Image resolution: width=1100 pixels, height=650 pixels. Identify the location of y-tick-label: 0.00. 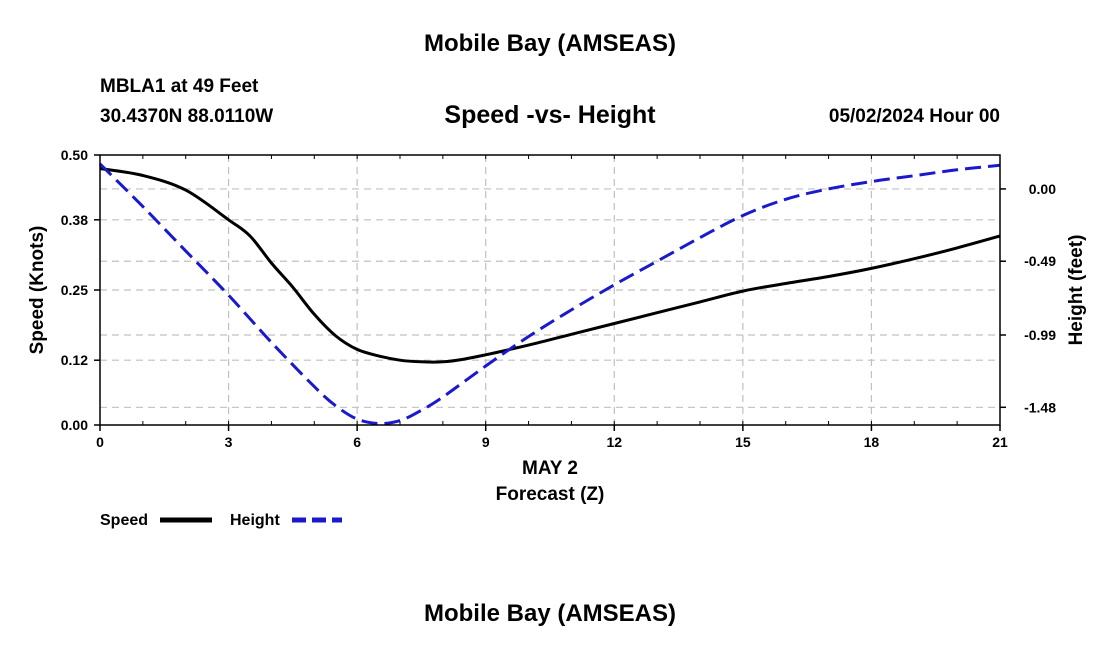
(74, 425).